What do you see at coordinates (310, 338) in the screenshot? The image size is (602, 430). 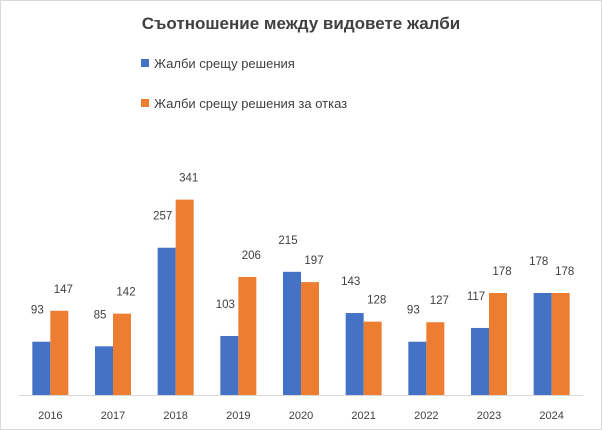 I see `bar-series-2-2020` at bounding box center [310, 338].